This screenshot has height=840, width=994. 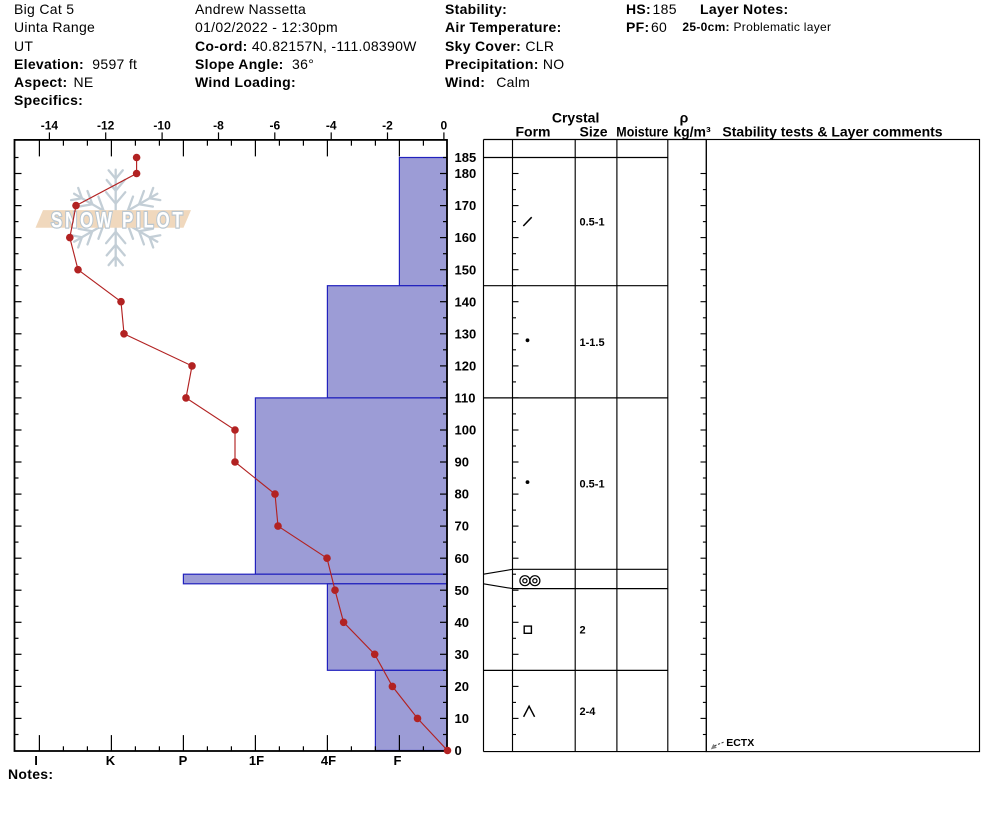 What do you see at coordinates (36, 760) in the screenshot?
I see `svg-text: I` at bounding box center [36, 760].